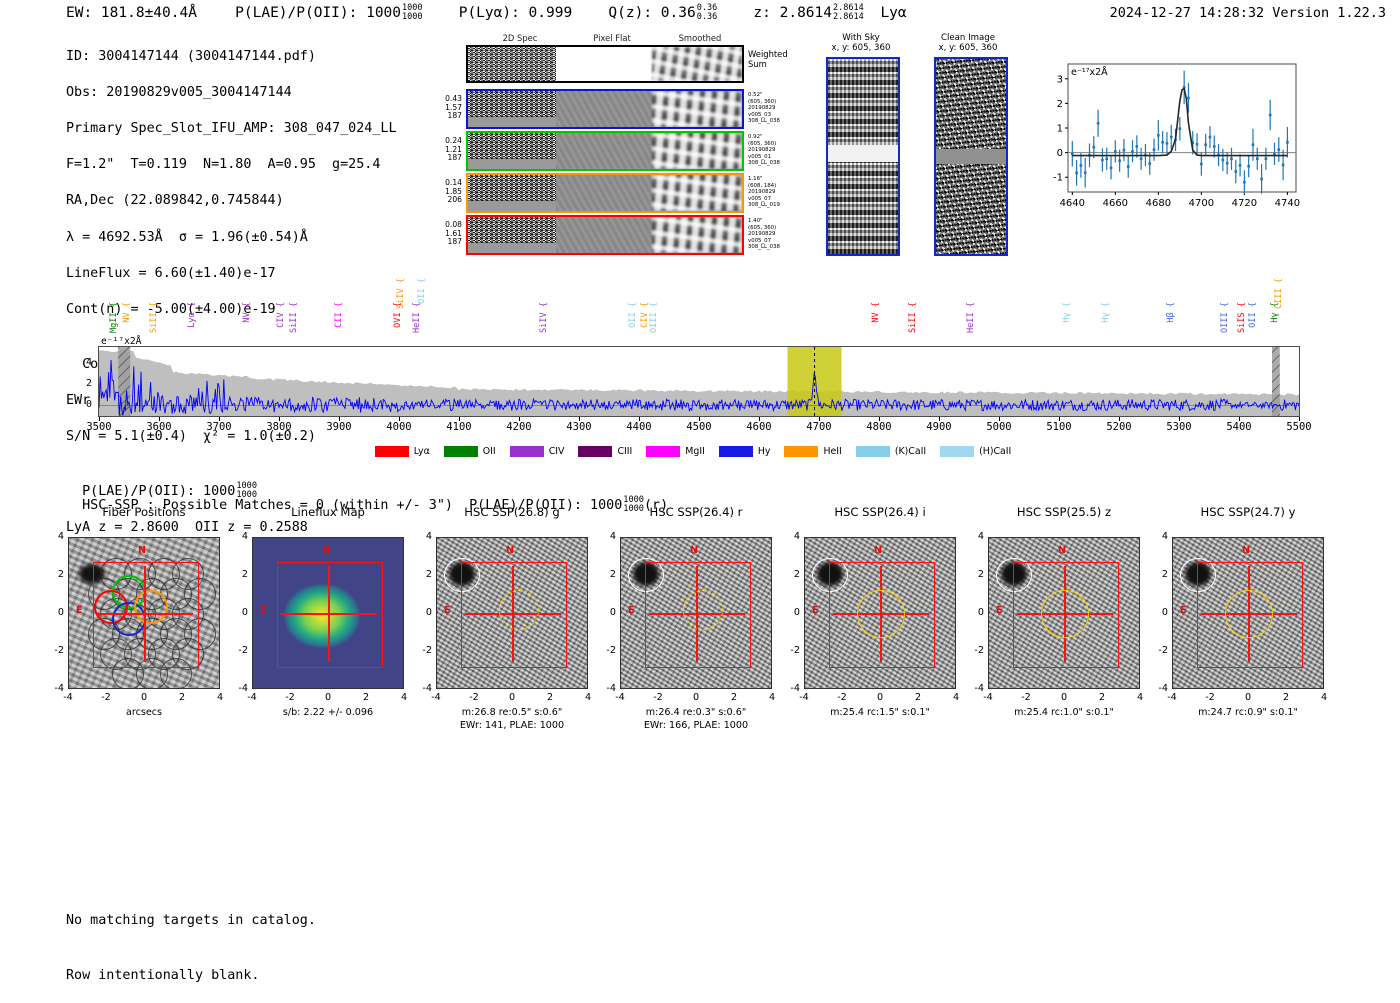  Describe the element at coordinates (612, 612) in the screenshot. I see `cutout-ytick: 0` at that location.